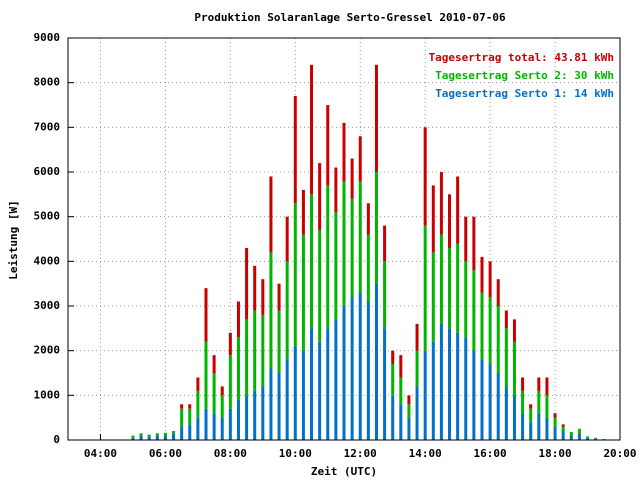 The width and height of the screenshot is (640, 480). I want to click on x-tick-label: 10:00, so click(295, 453).